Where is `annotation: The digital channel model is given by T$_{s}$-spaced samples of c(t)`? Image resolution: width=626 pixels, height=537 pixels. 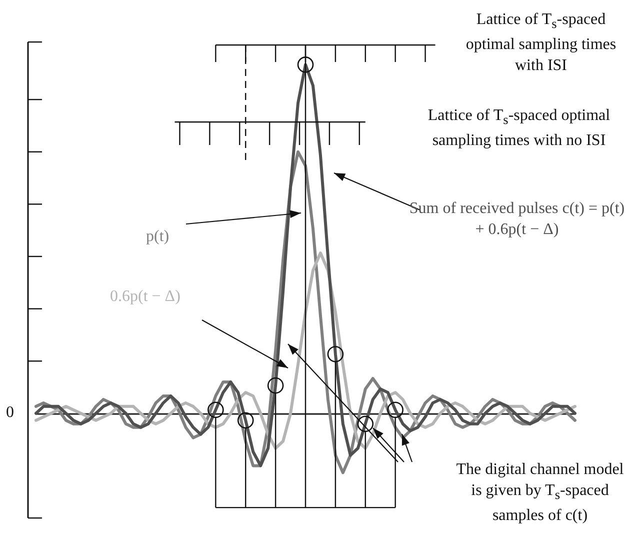
annotation: The digital channel model is given by T$_{s}$-spaced samples of c(t) is located at coordinates (540, 493).